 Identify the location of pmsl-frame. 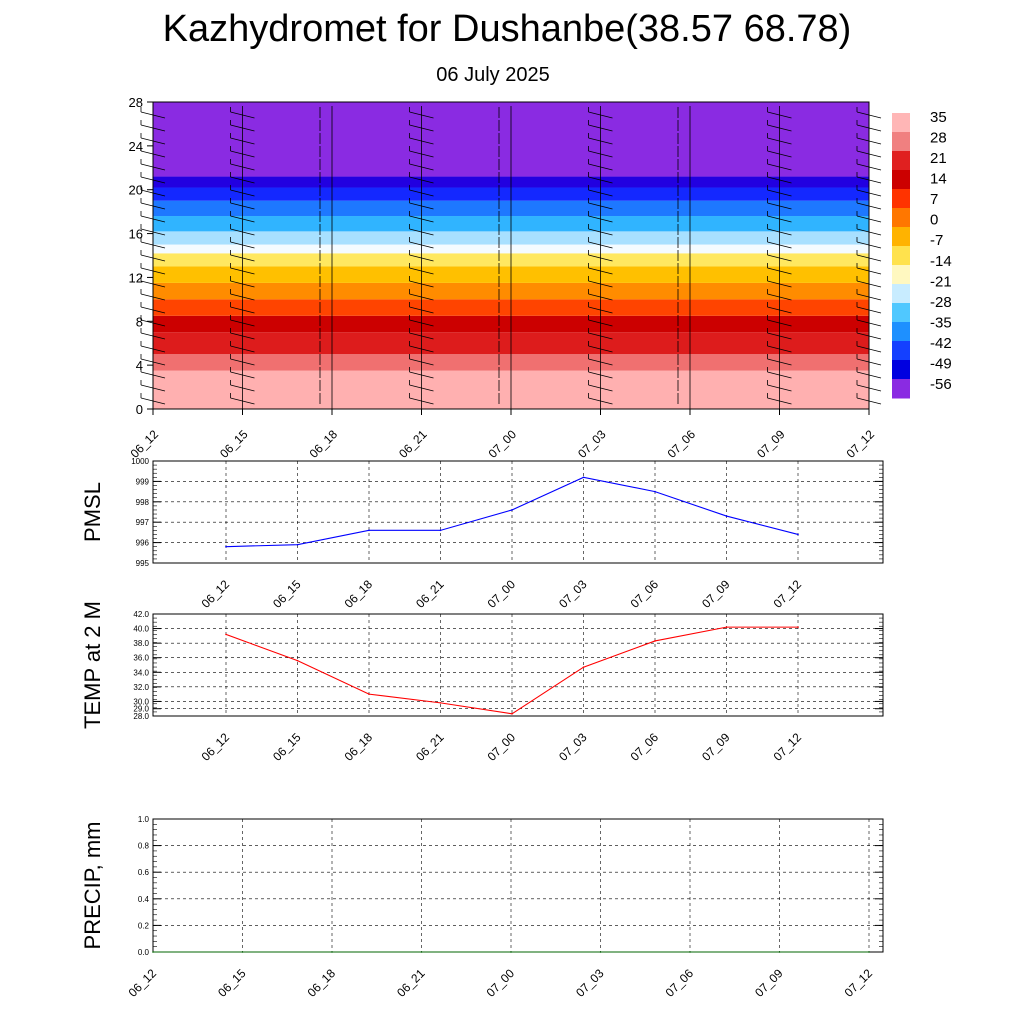
(518, 512).